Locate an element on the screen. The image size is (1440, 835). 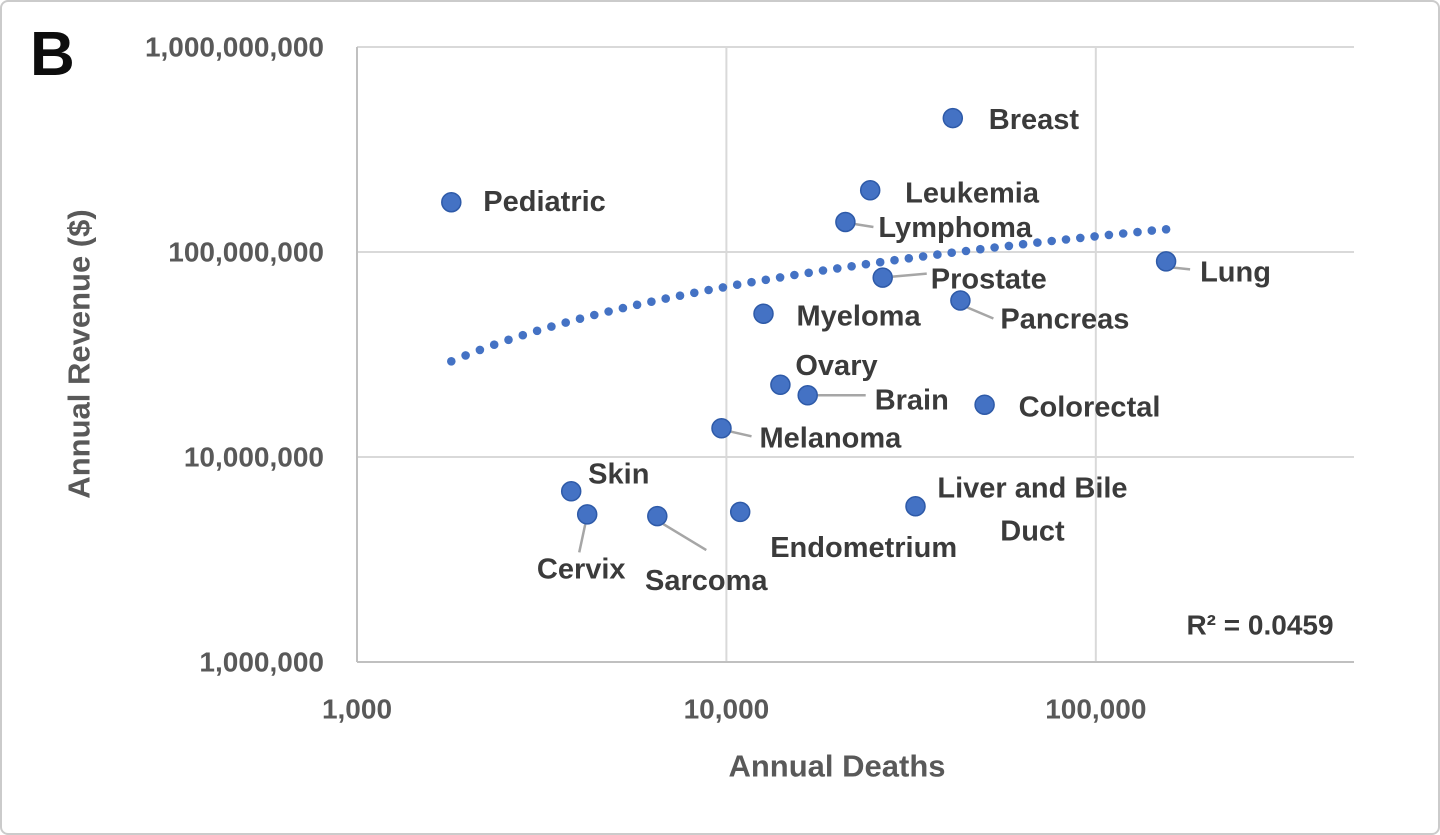
y-axis-title: Annual Revenue ($) is located at coordinates (79, 353).